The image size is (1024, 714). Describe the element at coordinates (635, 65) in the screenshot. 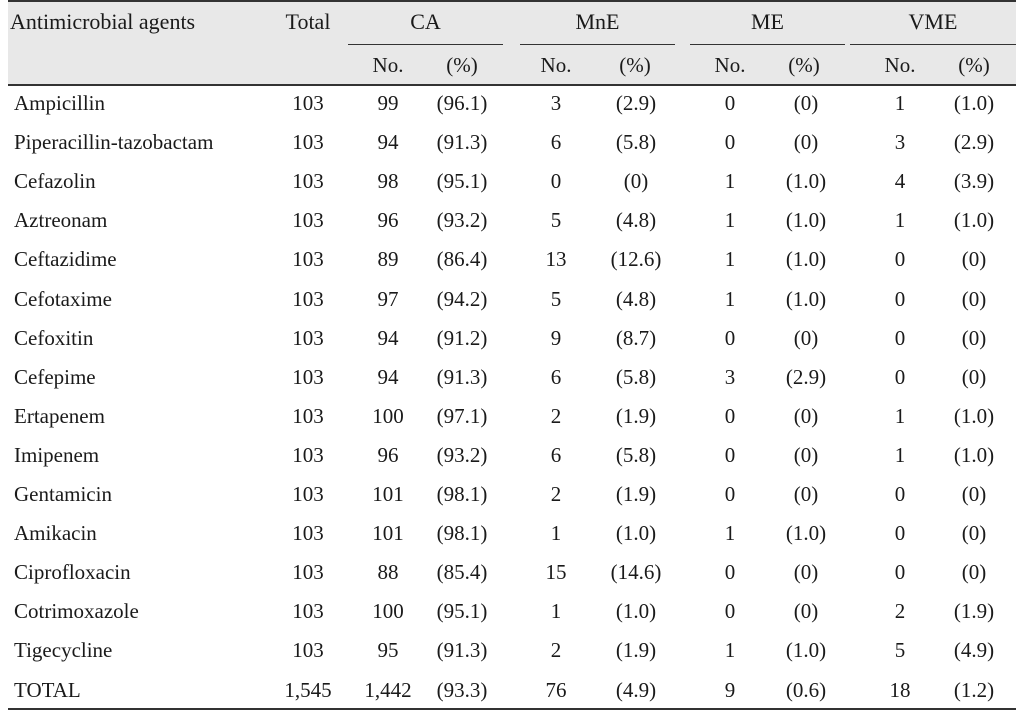

I see `header-mne-pct: (%)` at that location.